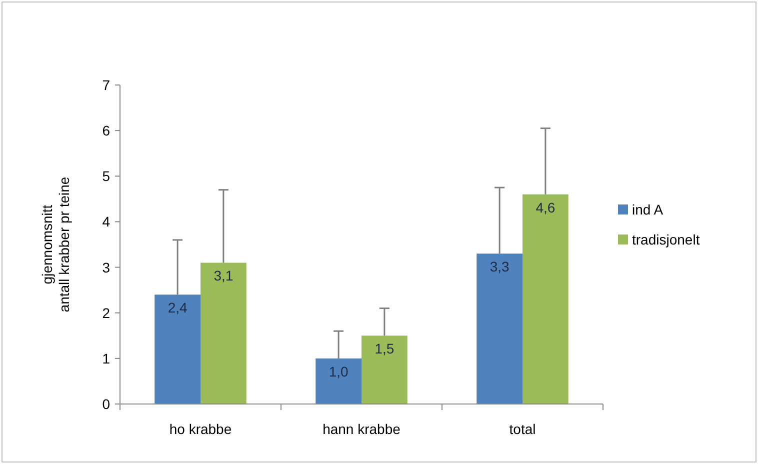 The image size is (758, 464). I want to click on x-tick-label: hann krabbe, so click(361, 429).